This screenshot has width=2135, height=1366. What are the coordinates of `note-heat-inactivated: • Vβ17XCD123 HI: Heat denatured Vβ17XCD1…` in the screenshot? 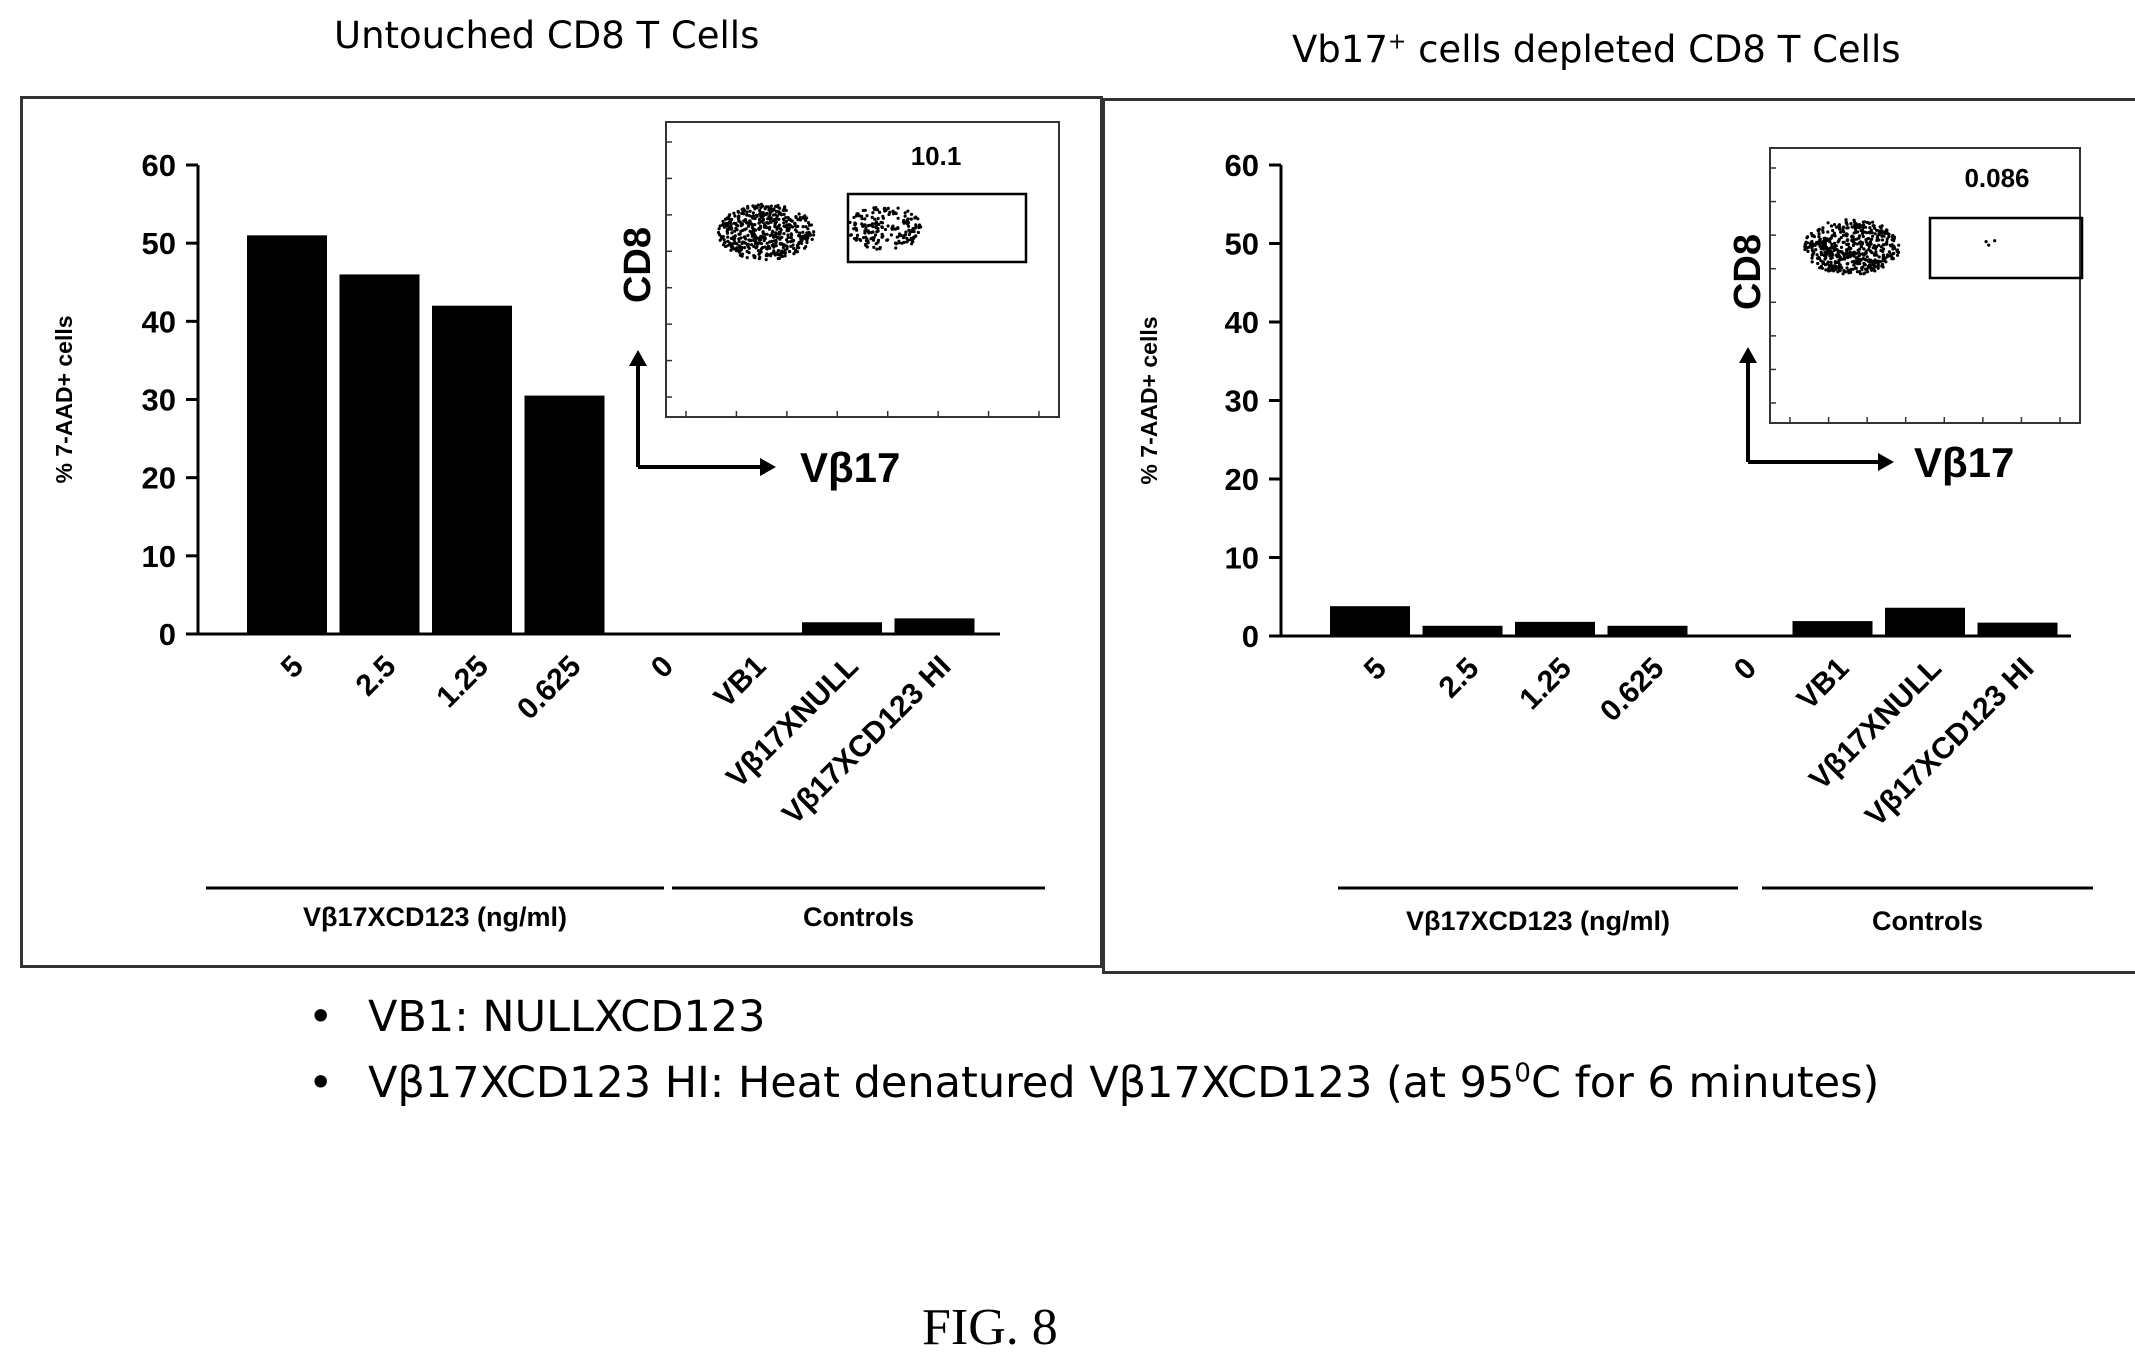 It's located at (1093, 1083).